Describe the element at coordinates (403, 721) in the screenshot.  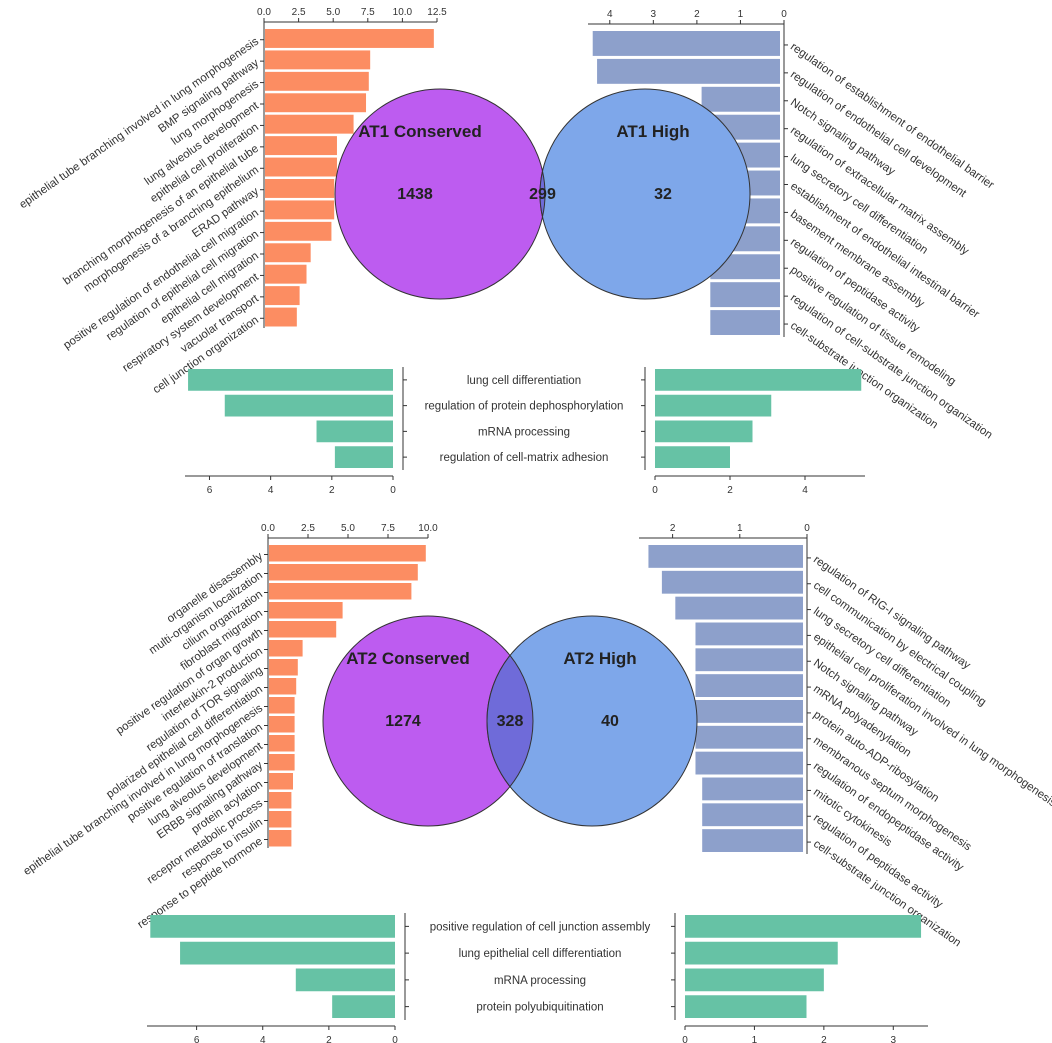
I see `at2-venn-conserved-count: 1274` at that location.